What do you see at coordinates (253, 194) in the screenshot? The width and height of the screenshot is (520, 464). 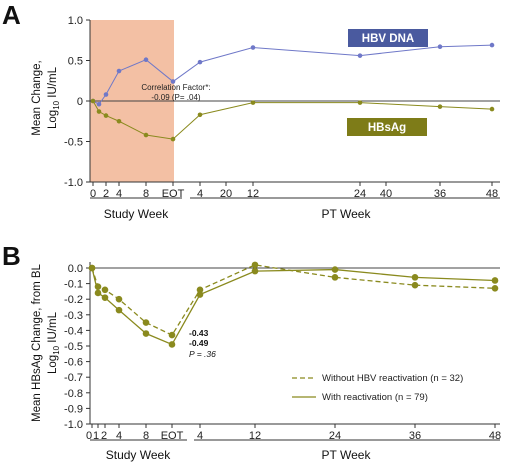 I see `x-tick-label-a: 12` at bounding box center [253, 194].